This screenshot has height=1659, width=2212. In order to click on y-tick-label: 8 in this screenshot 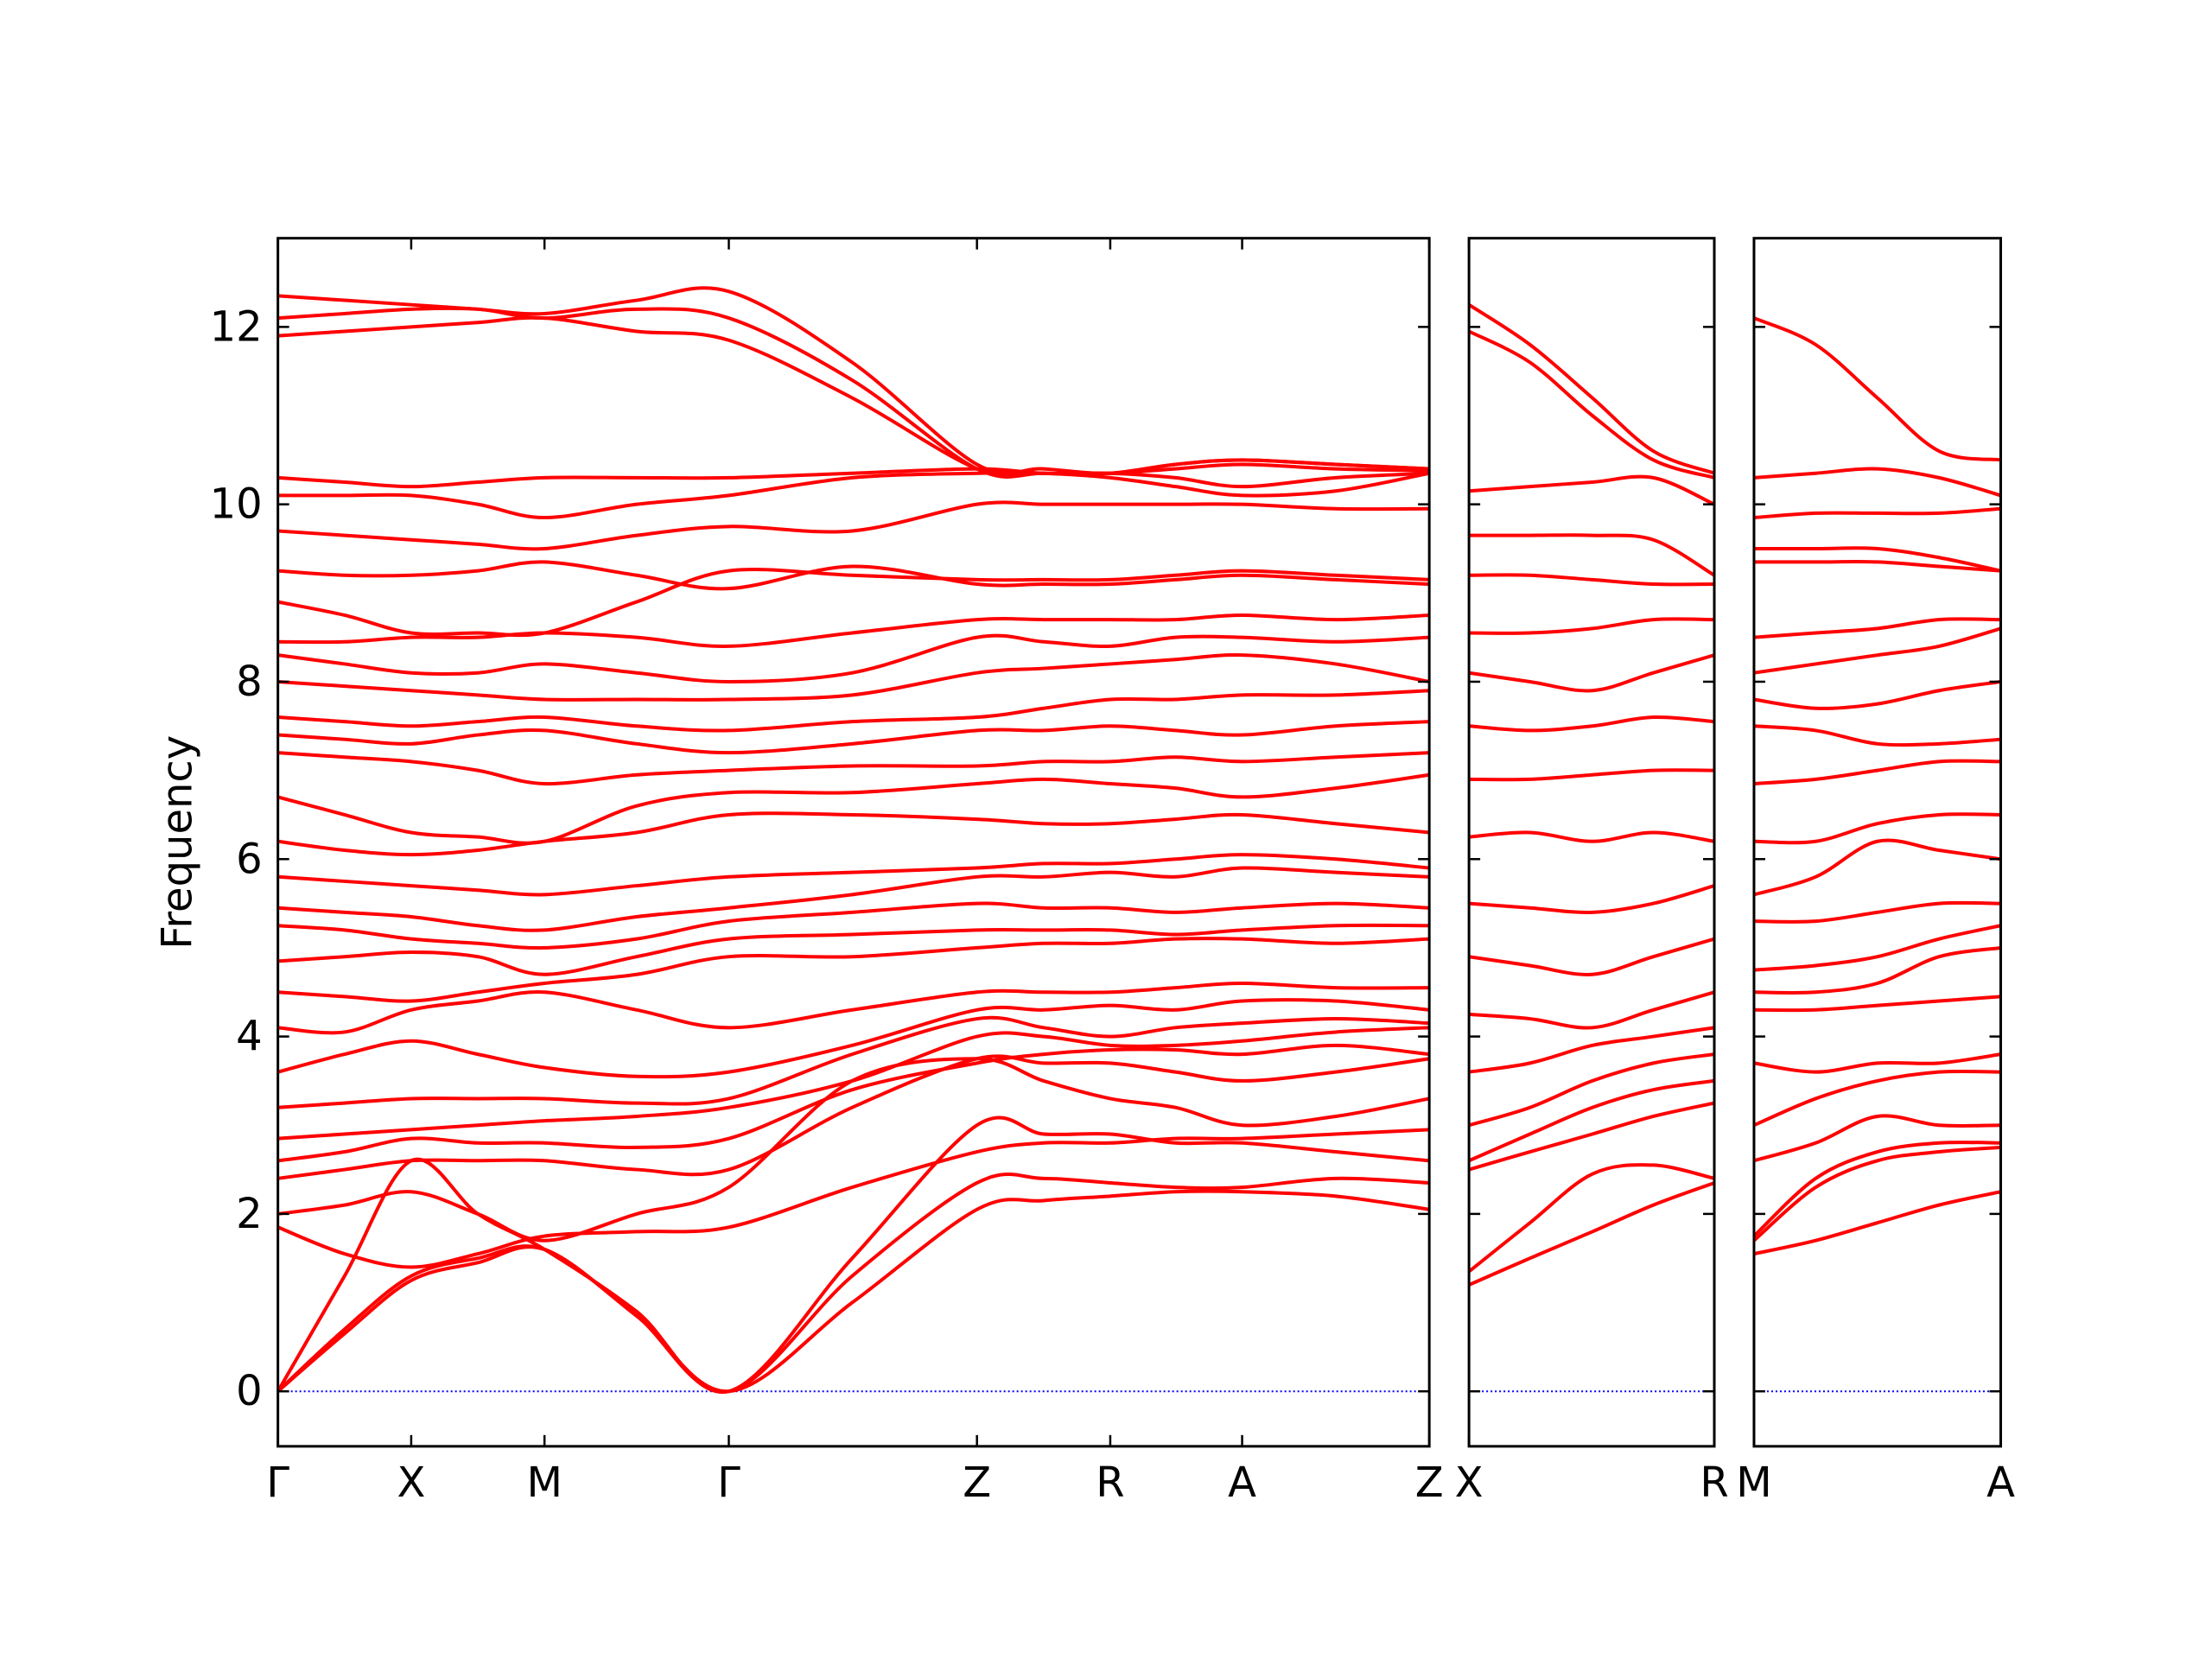, I will do `click(249, 682)`.